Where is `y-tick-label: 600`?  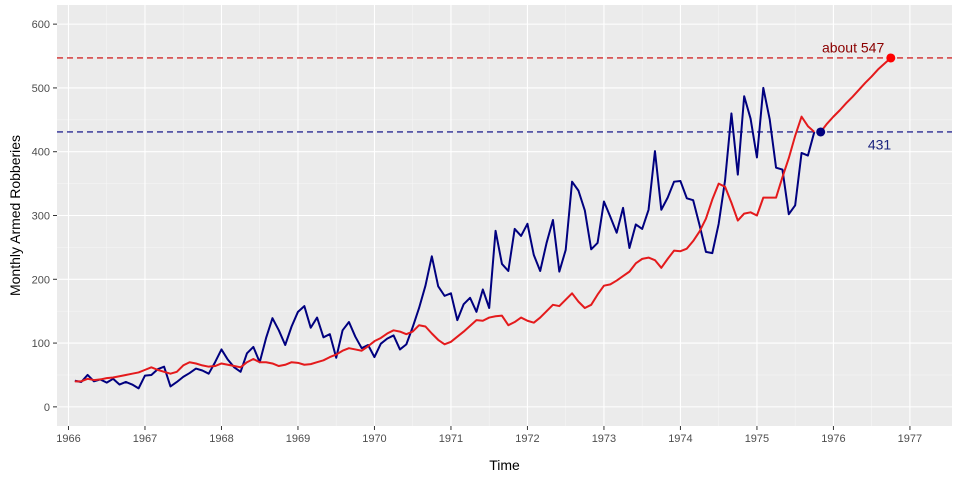
y-tick-label: 600 is located at coordinates (41, 25).